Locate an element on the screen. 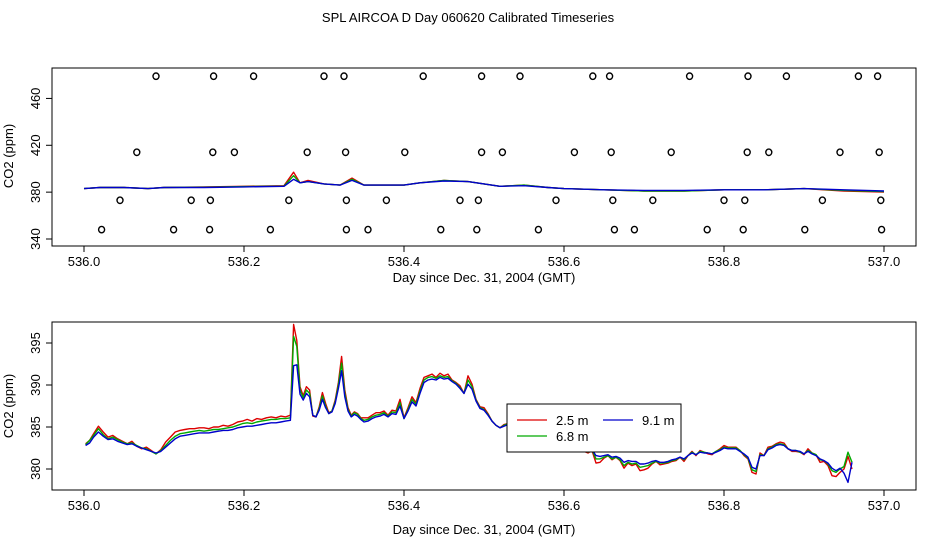  top-y-tick-label: 340 is located at coordinates (35, 239).